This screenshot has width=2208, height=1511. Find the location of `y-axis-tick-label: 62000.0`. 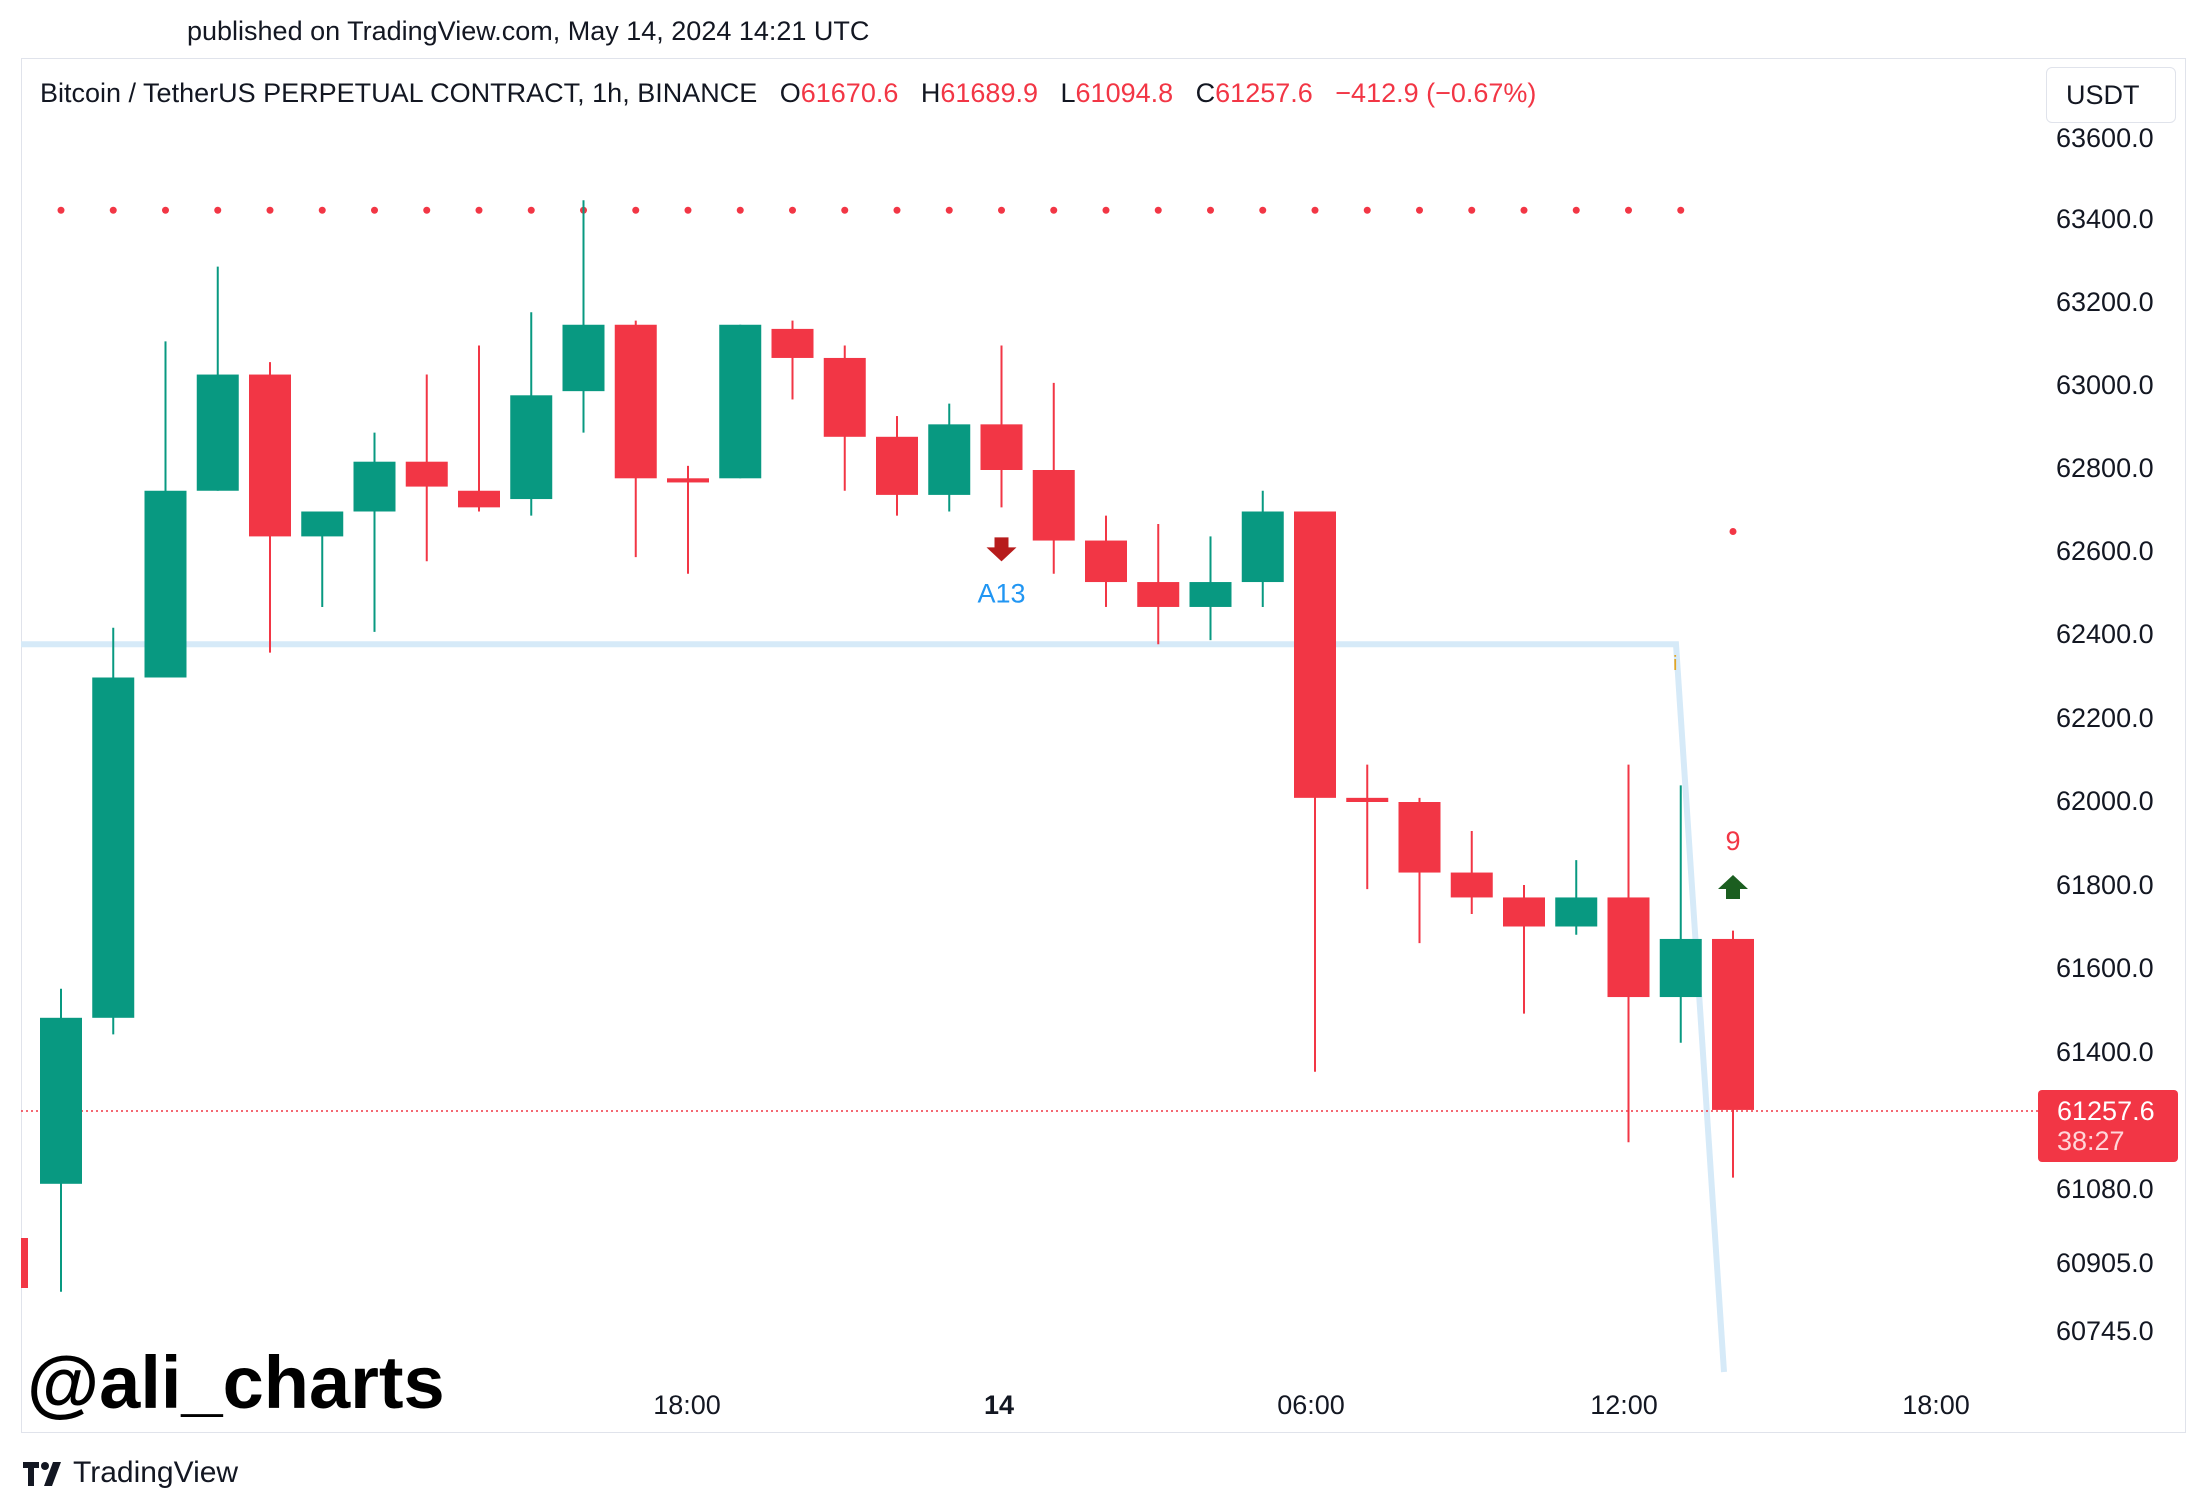

y-axis-tick-label: 62000.0 is located at coordinates (2105, 801).